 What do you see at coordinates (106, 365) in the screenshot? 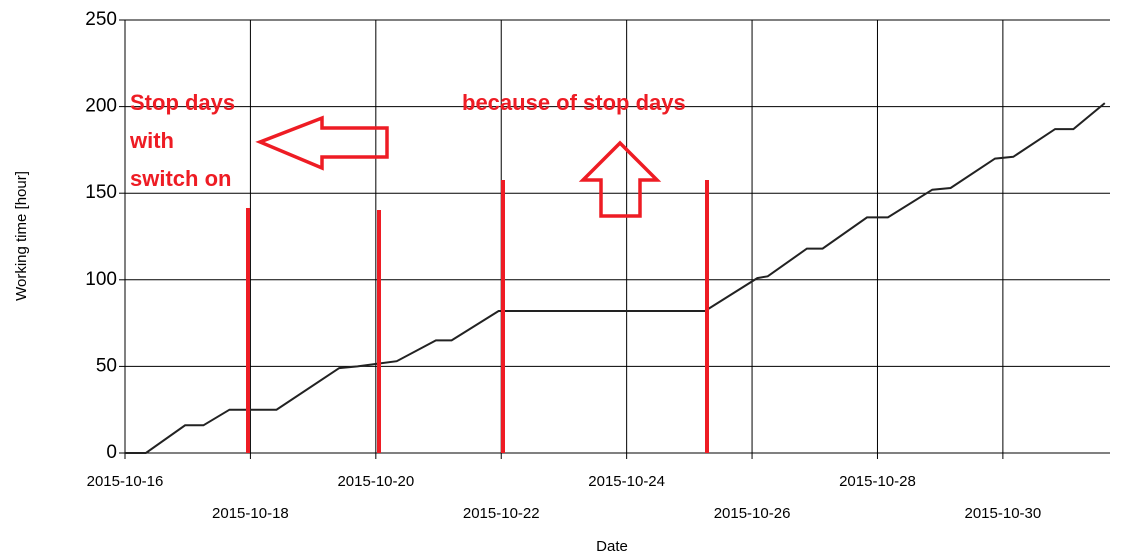
I see `y-tick-label: 50` at bounding box center [106, 365].